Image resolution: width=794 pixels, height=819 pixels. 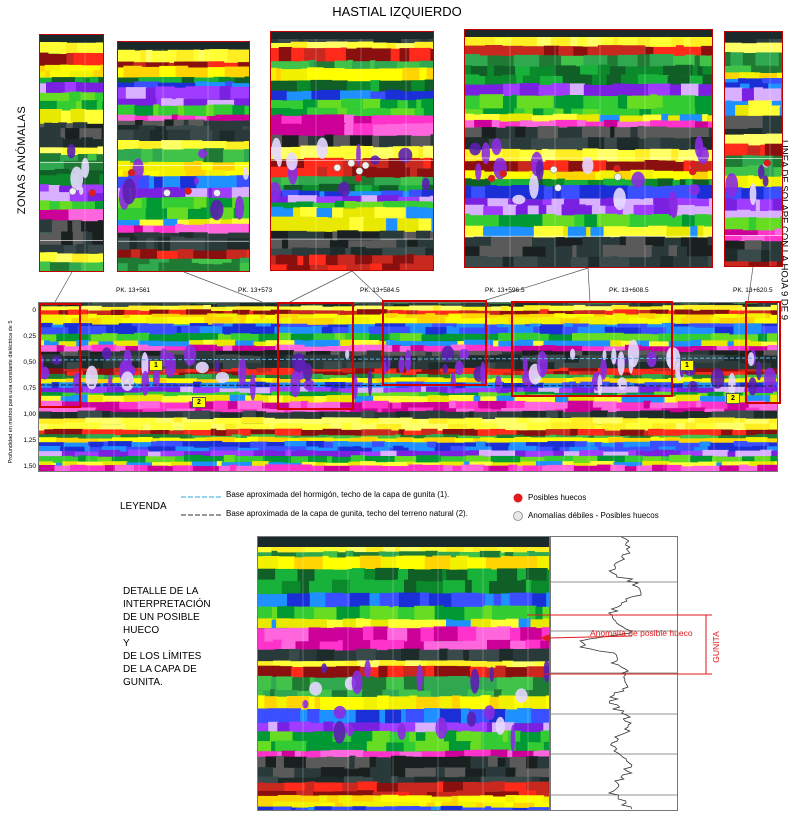 I want to click on pk-label: PK. 13+584.5, so click(x=380, y=290).